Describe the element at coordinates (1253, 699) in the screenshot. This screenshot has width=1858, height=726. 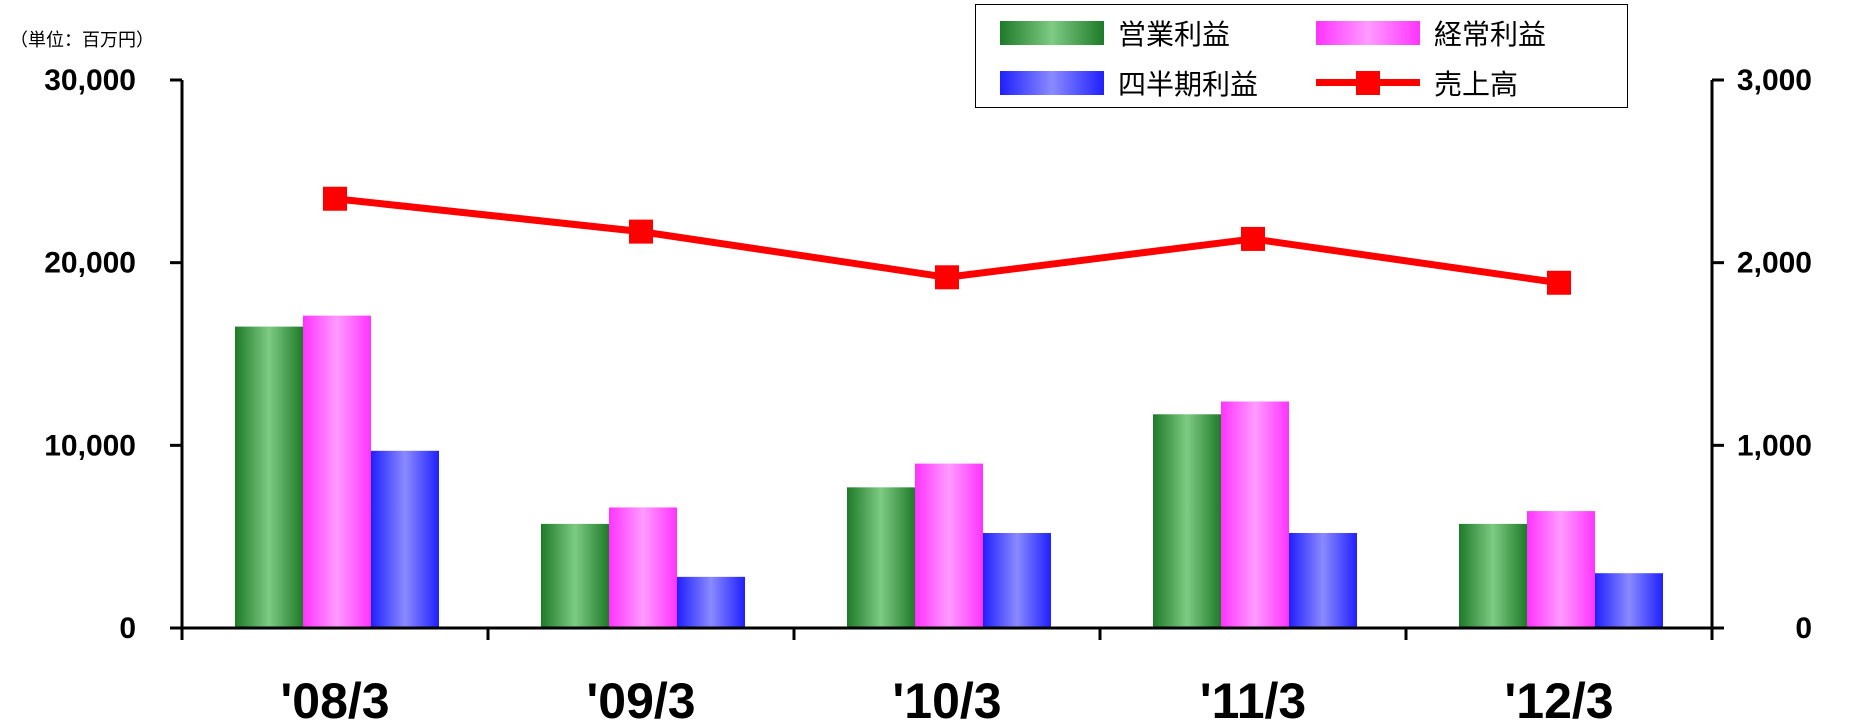
I see `x-tick-label: '11/3` at that location.